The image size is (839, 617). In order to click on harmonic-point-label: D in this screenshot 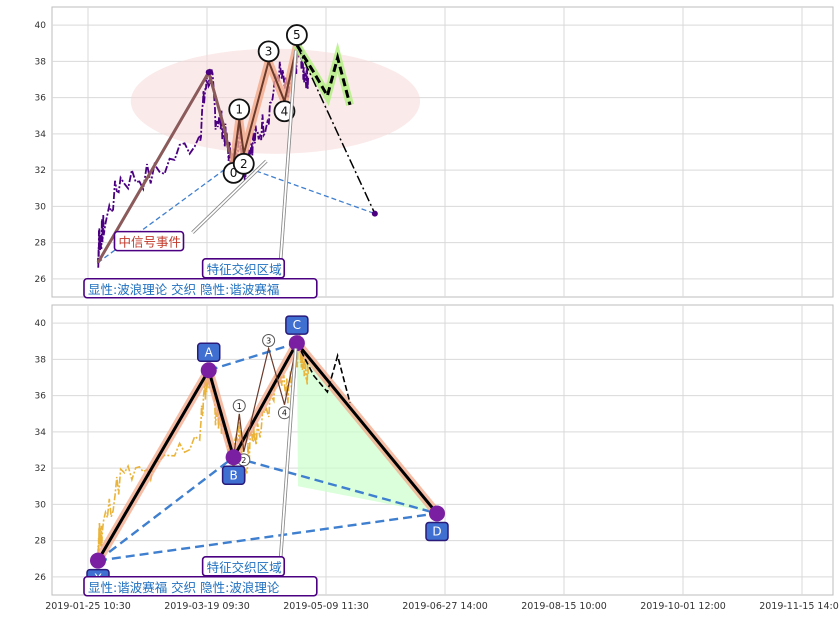, I will do `click(436, 531)`.